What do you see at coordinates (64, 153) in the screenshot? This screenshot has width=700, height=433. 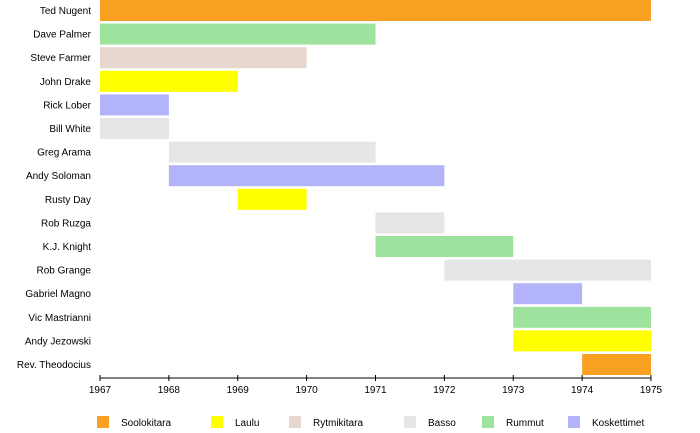 I see `member-label: Greg Arama` at bounding box center [64, 153].